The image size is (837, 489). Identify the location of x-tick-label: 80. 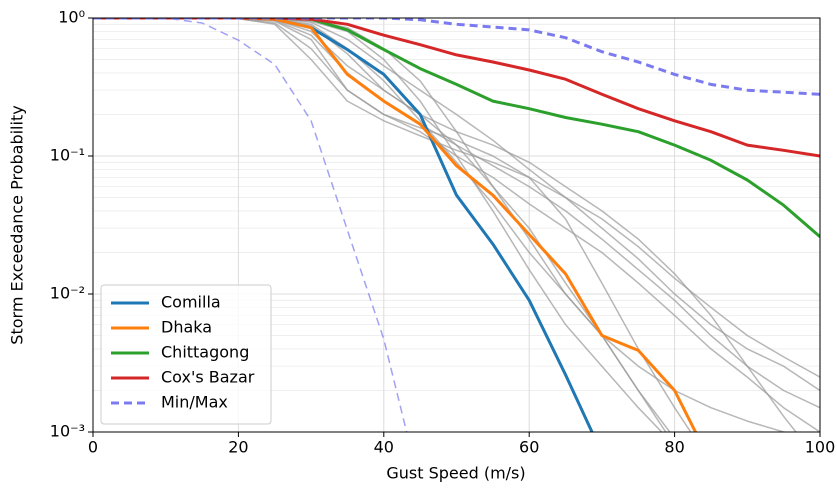
(674, 447).